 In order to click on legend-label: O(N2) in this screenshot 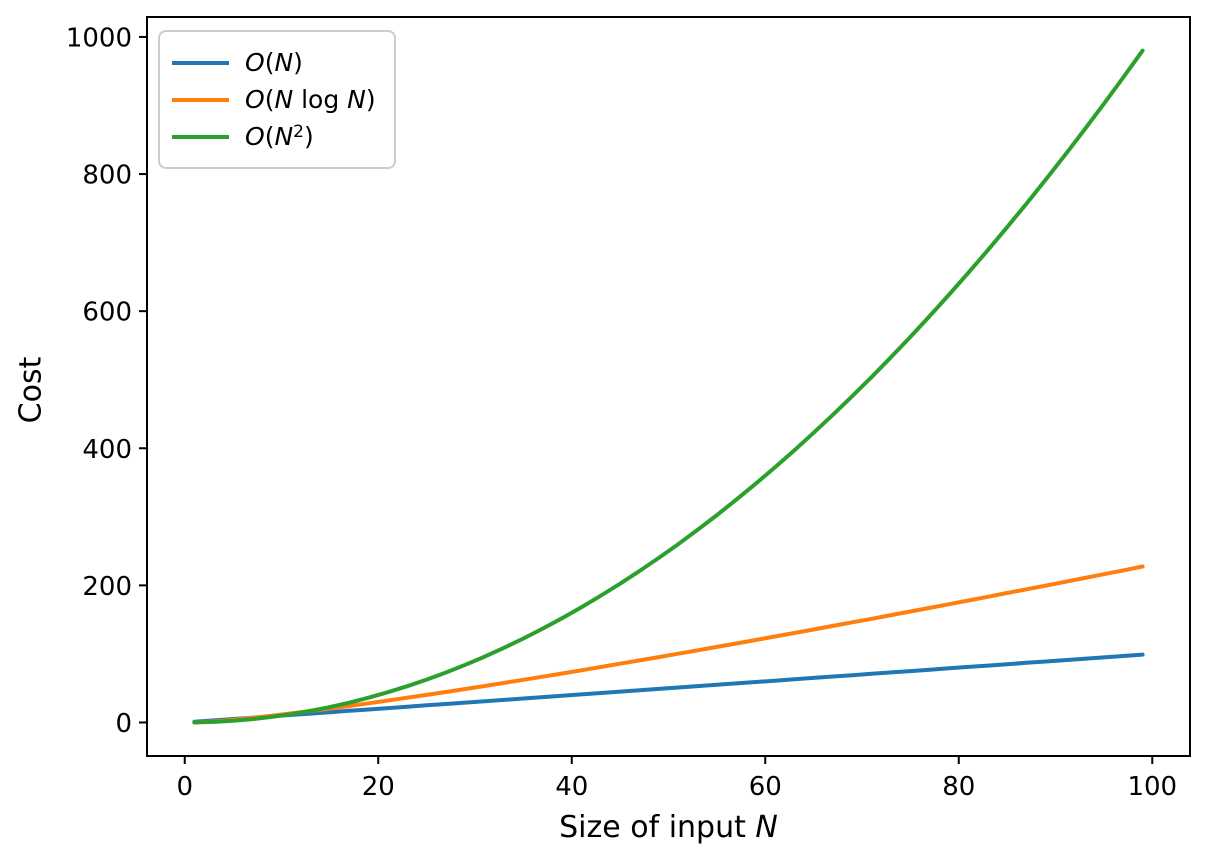, I will do `click(279, 136)`.